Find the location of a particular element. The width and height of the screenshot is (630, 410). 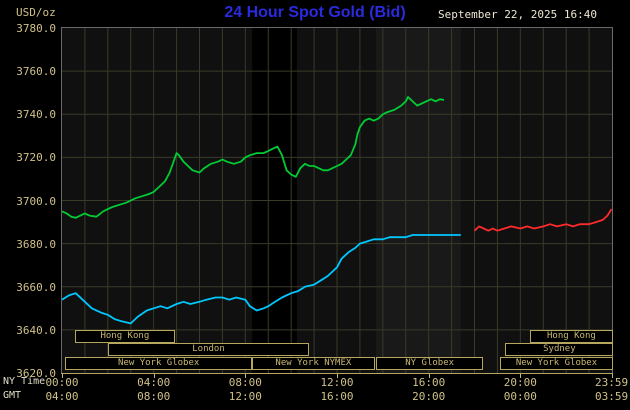

series-line-sep-21-sunday is located at coordinates (542, 220).